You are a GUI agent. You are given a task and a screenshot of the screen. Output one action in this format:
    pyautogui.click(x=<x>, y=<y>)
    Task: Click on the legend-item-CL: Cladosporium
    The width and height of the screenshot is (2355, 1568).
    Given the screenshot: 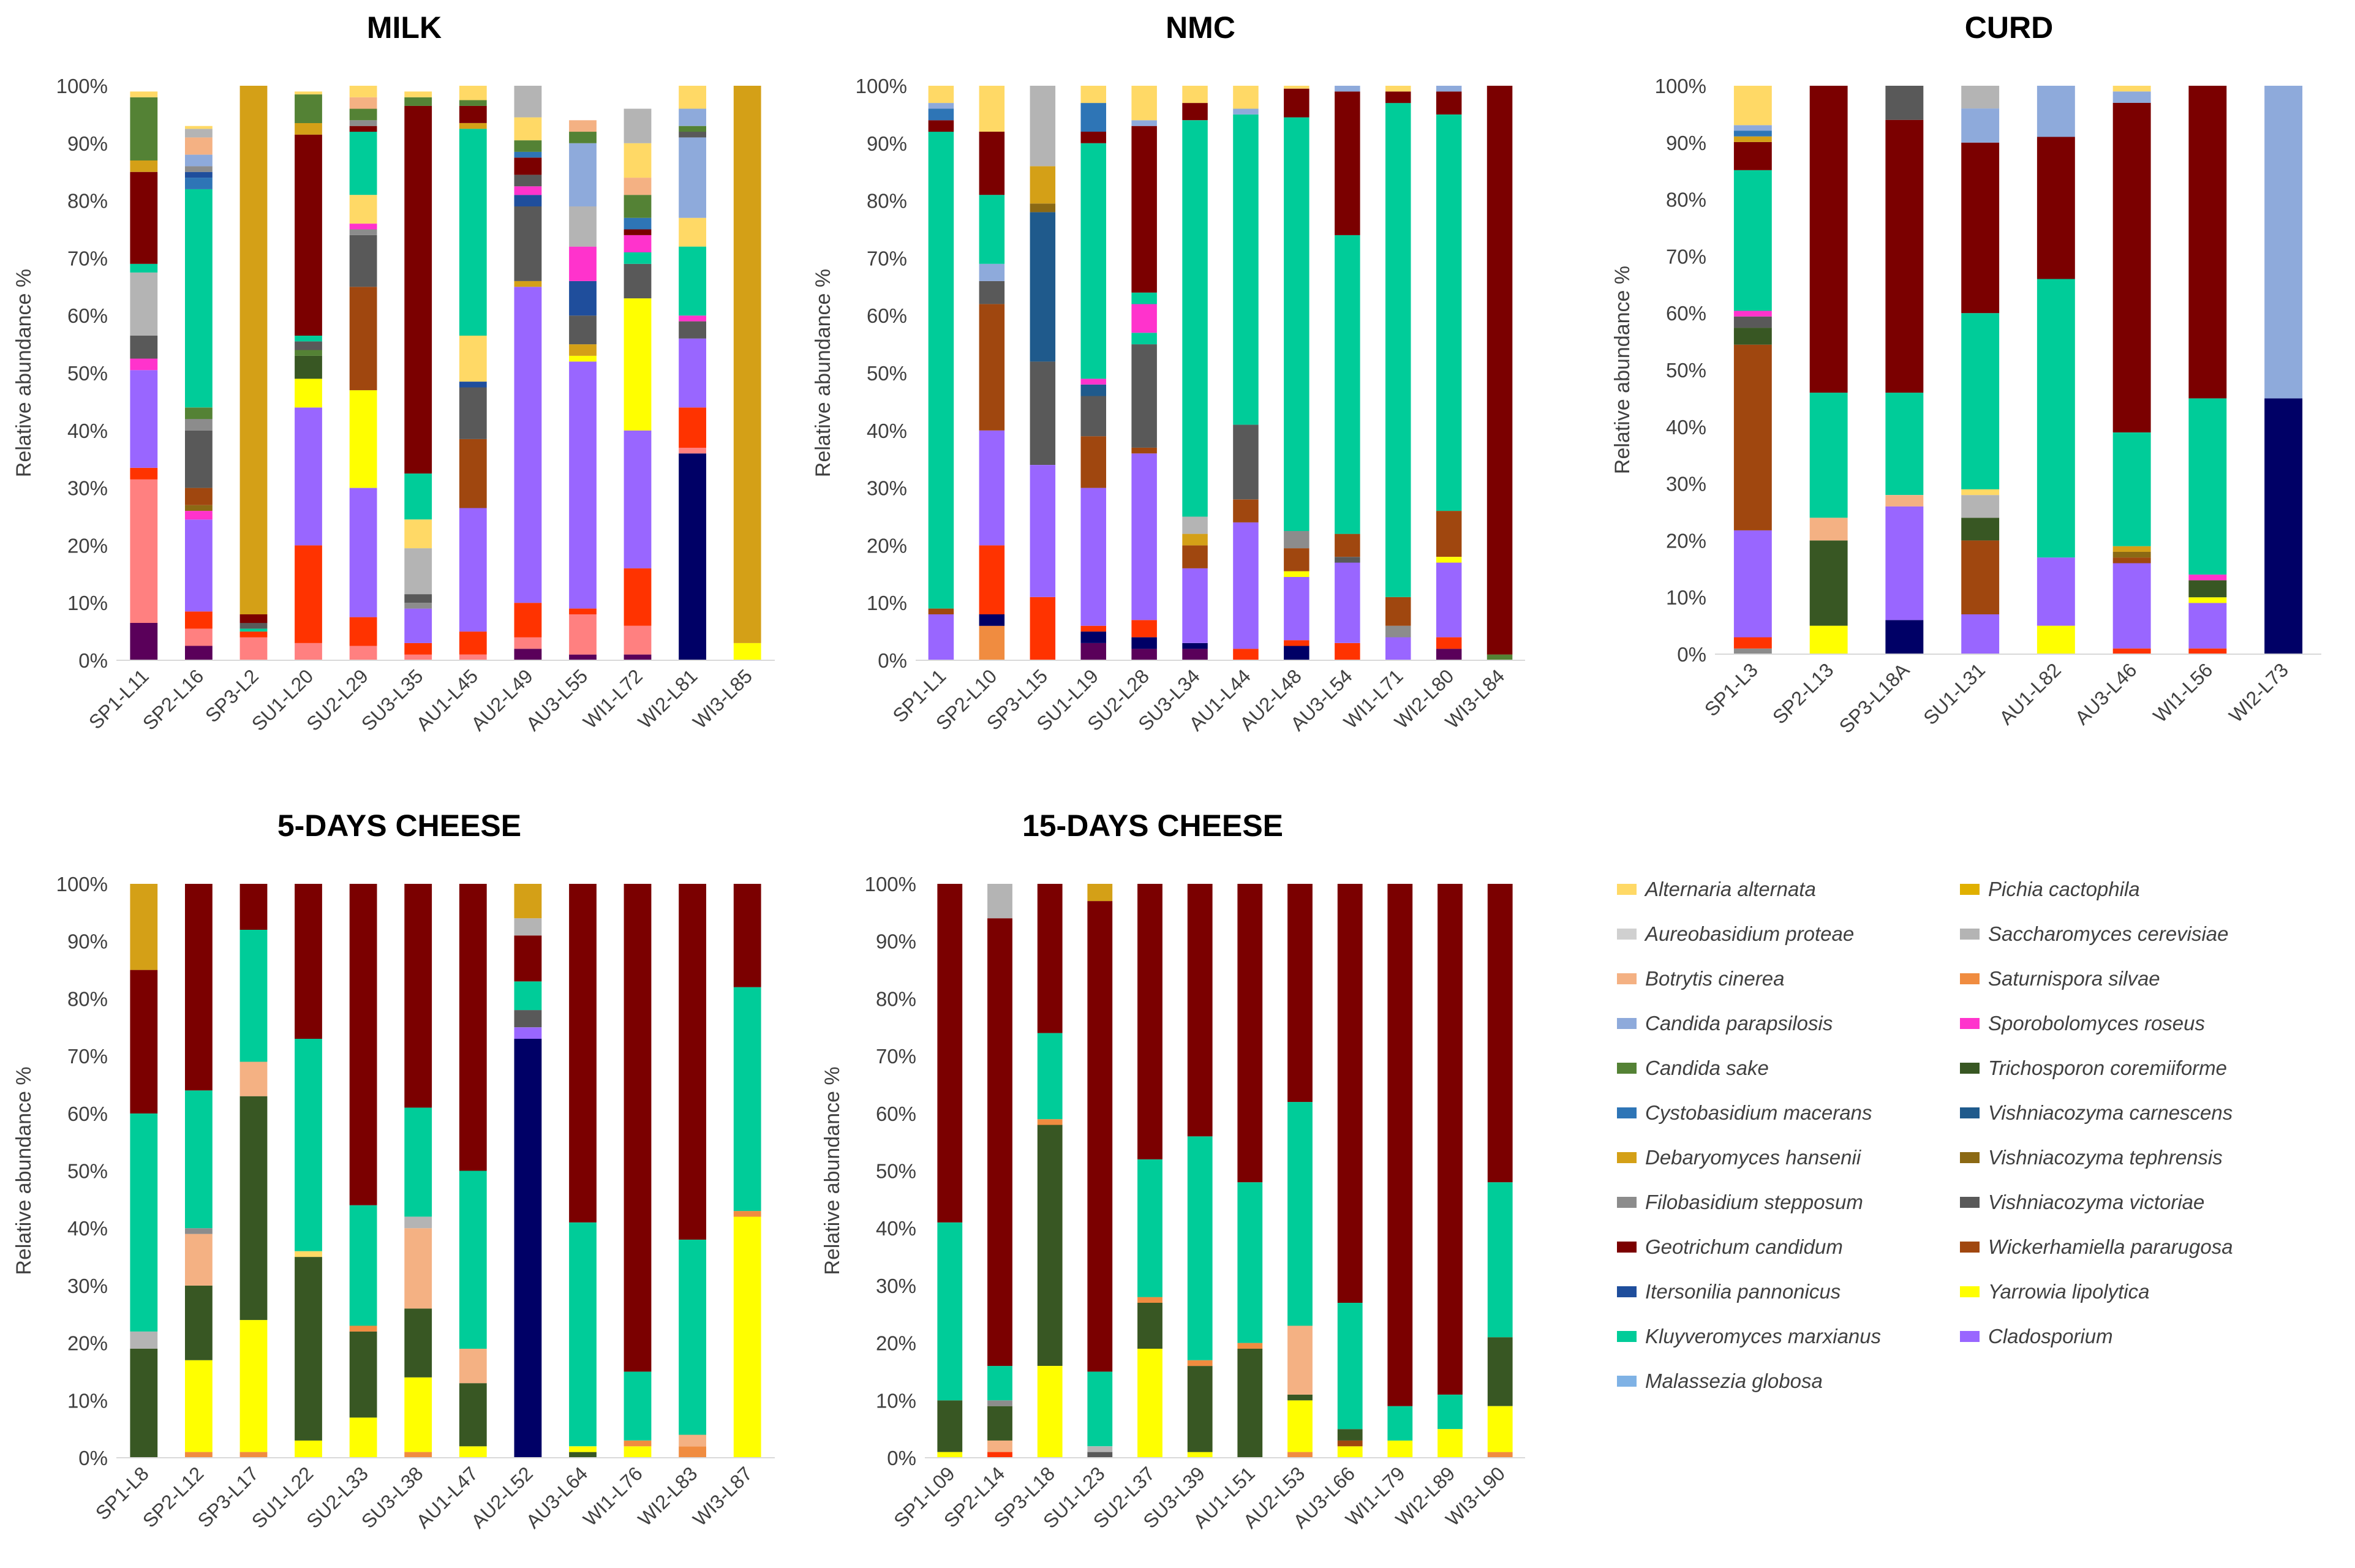 What is the action you would take?
    pyautogui.click(x=2037, y=1336)
    